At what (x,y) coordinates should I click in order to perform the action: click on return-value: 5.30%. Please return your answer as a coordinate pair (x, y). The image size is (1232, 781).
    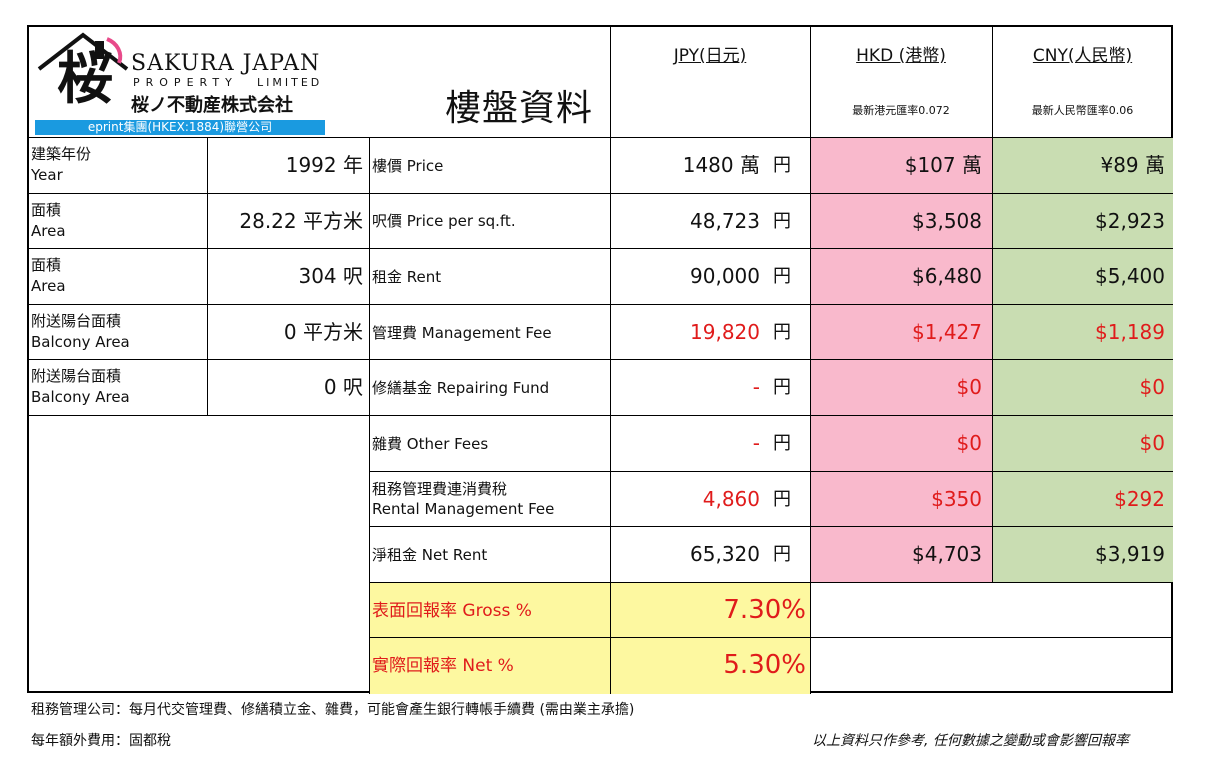
    Looking at the image, I should click on (710, 666).